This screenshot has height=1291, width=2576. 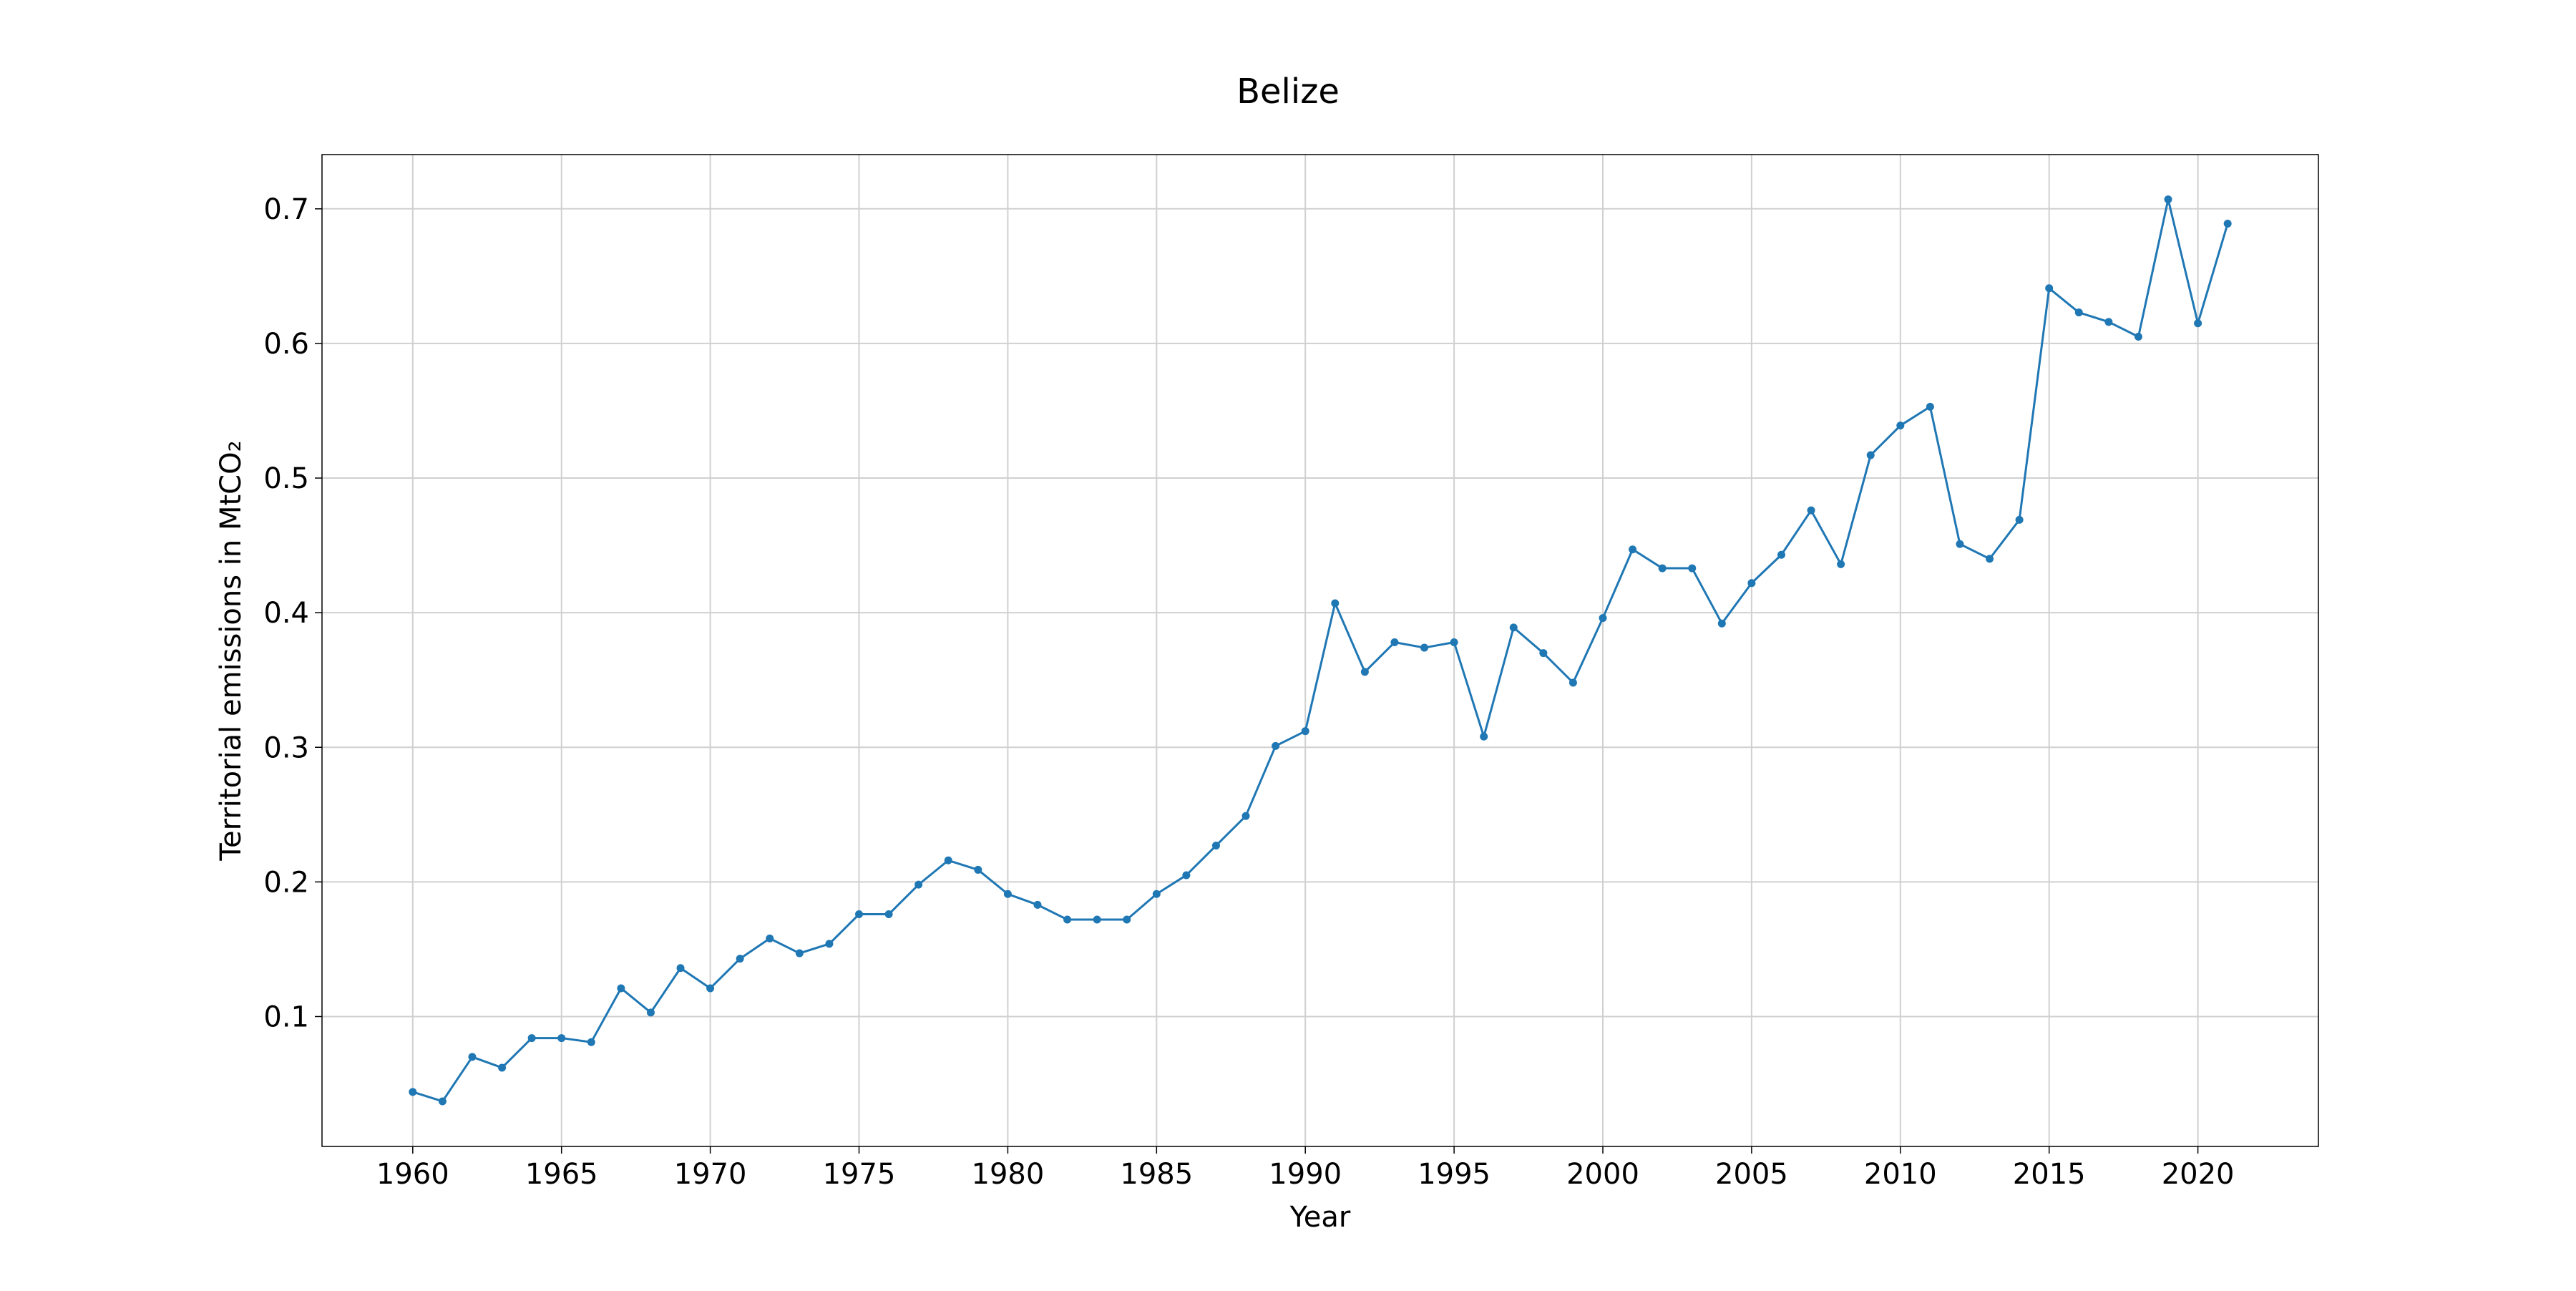 What do you see at coordinates (1320, 1217) in the screenshot?
I see `x-axis-label: Year` at bounding box center [1320, 1217].